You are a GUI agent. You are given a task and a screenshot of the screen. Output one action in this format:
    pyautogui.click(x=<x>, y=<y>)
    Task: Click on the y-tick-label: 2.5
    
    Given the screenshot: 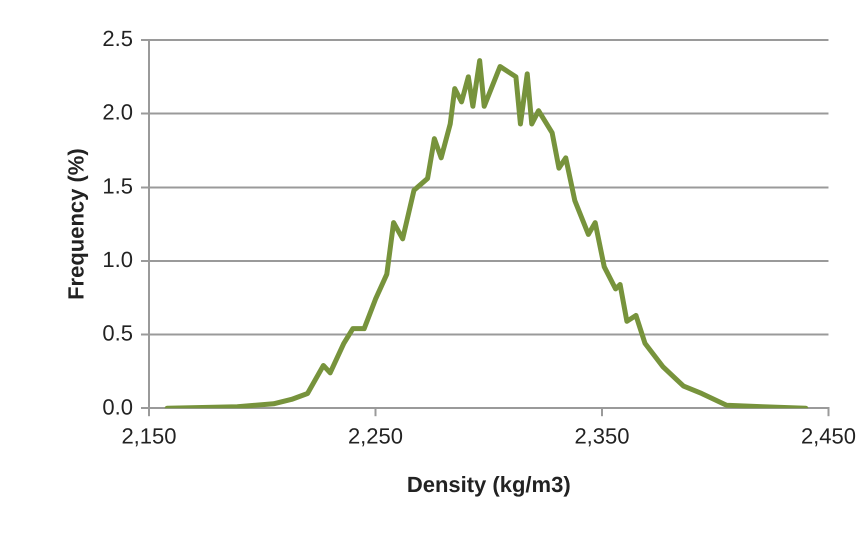 What is the action you would take?
    pyautogui.click(x=117, y=39)
    